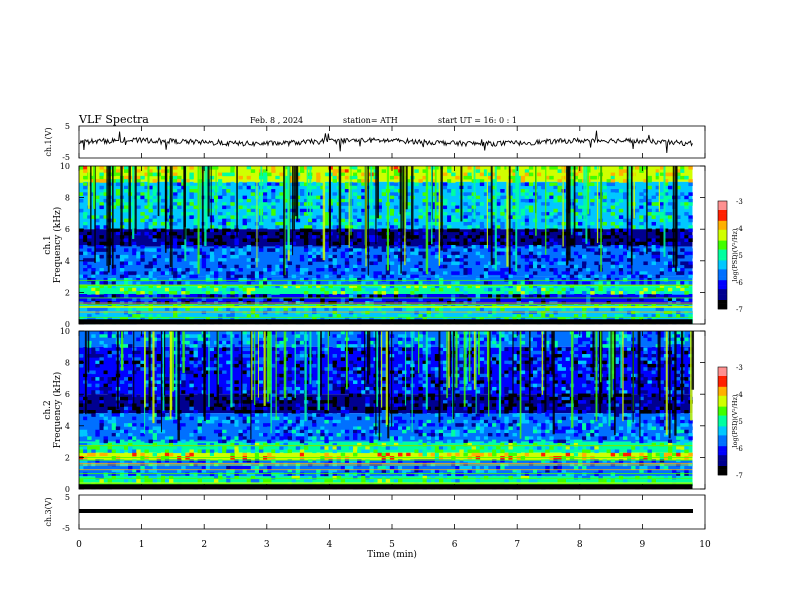 This screenshot has width=792, height=612. Describe the element at coordinates (634, 192) in the screenshot. I see `sferic-streak` at that location.